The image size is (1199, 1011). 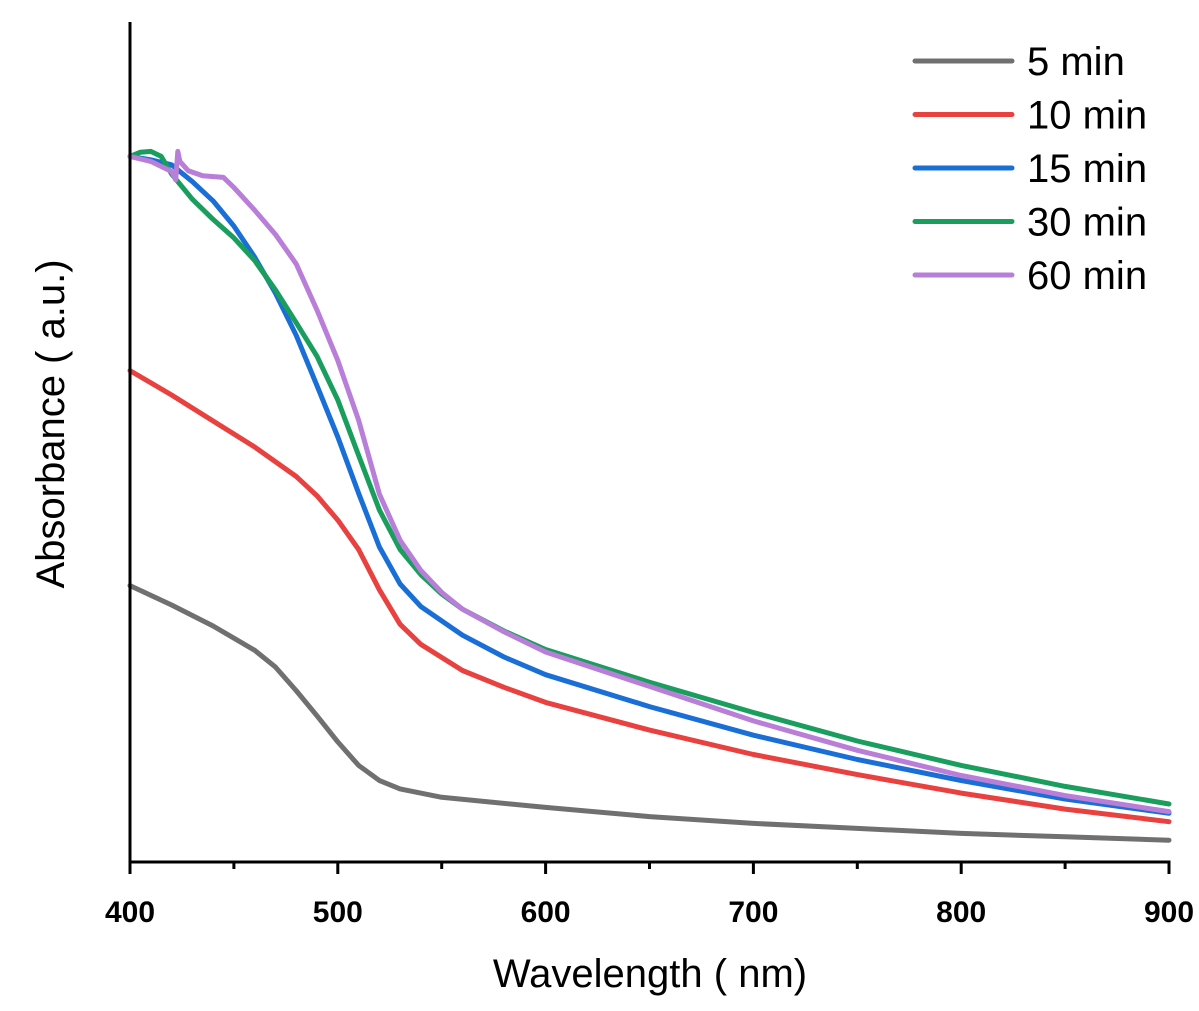 What do you see at coordinates (1076, 62) in the screenshot?
I see `legend-label-5-min: 5 min` at bounding box center [1076, 62].